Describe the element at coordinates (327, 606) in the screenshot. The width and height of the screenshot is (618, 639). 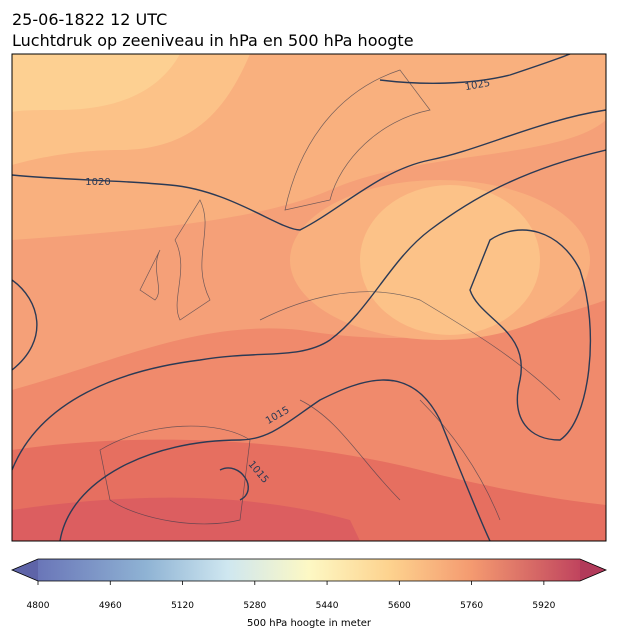
I see `colorbar-tick-label: 5440` at that location.